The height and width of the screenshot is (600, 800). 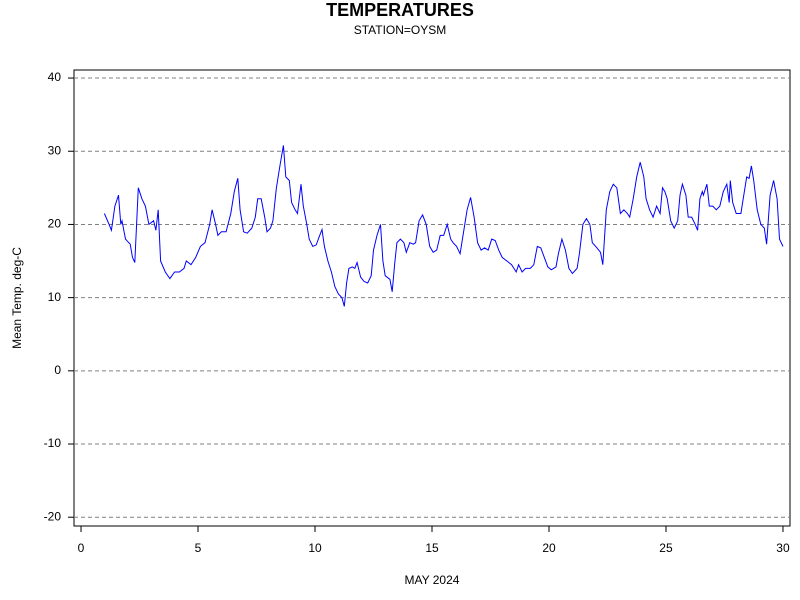 I want to click on x-tick-label: 10, so click(x=315, y=548).